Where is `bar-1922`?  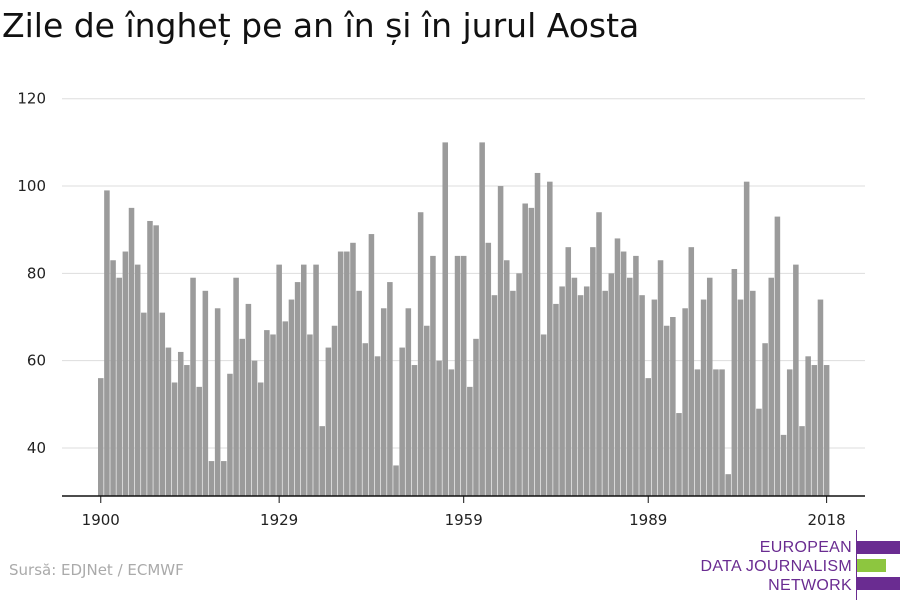
bar-1922 is located at coordinates (236, 386).